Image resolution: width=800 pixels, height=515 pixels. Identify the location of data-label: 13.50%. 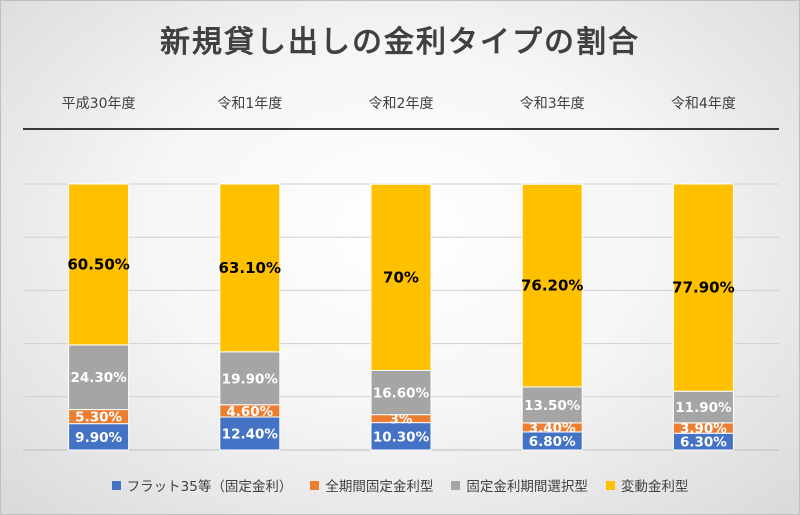
(552, 406).